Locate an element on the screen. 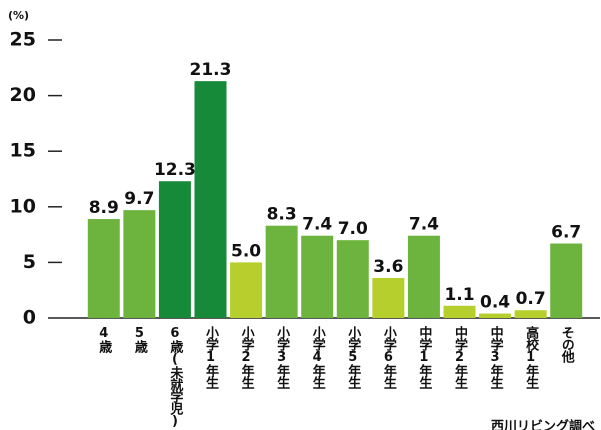 Image resolution: width=601 pixels, height=430 pixels. x-tick-label: 小学3年生 is located at coordinates (282, 357).